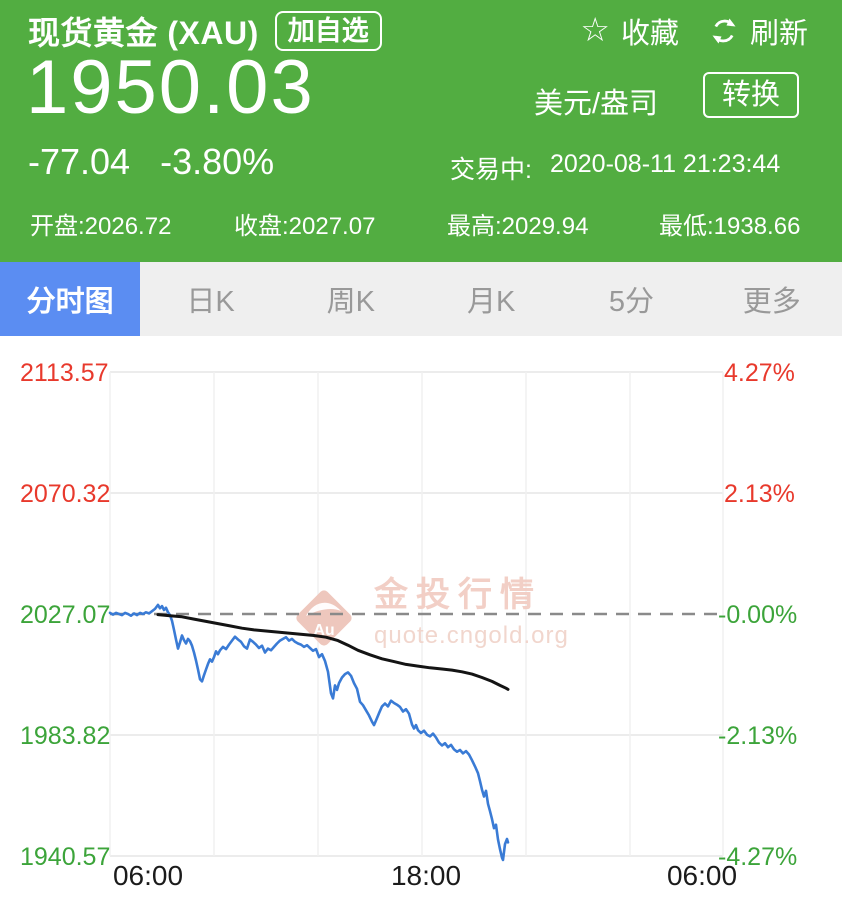 The width and height of the screenshot is (842, 900). I want to click on tab-more: 更多, so click(771, 302).